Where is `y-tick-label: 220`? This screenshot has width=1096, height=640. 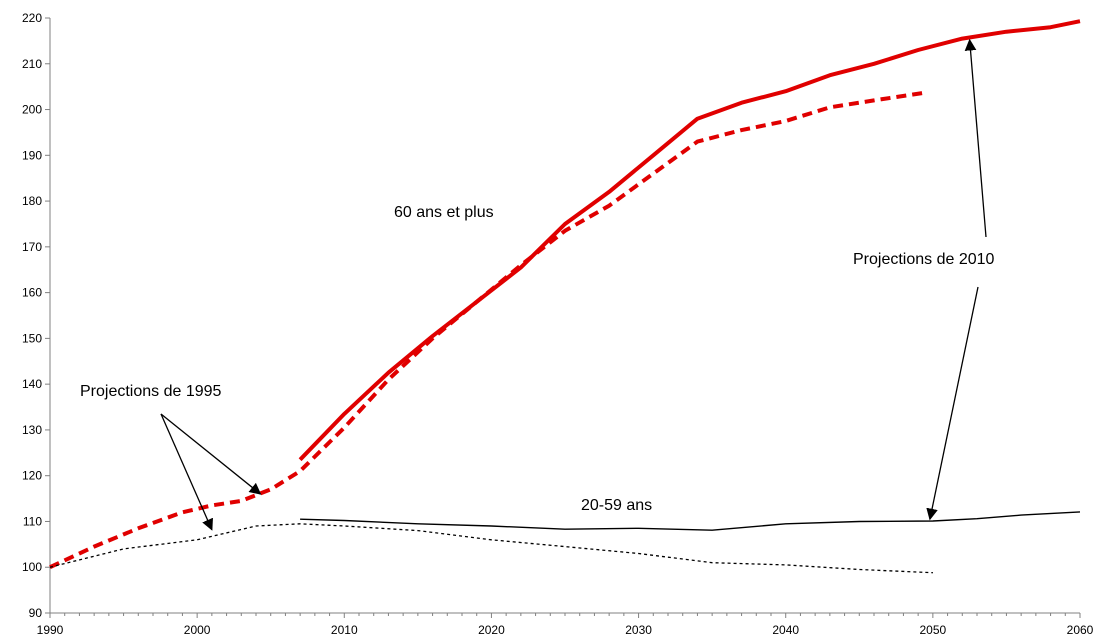 y-tick-label: 220 is located at coordinates (32, 18).